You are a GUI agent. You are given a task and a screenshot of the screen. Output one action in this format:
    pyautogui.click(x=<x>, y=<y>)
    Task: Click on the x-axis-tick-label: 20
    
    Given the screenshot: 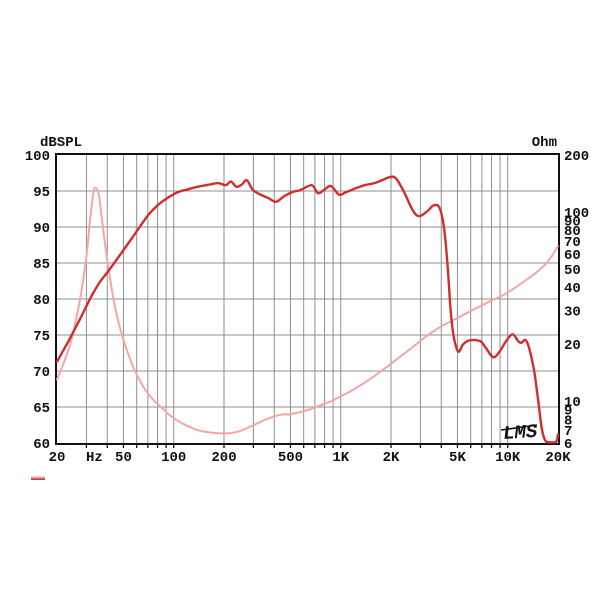 What is the action you would take?
    pyautogui.click(x=57, y=458)
    